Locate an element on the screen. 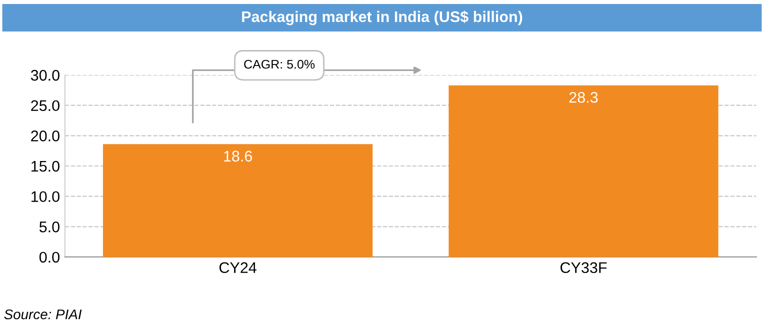  x-tick-label: CY24 is located at coordinates (237, 268).